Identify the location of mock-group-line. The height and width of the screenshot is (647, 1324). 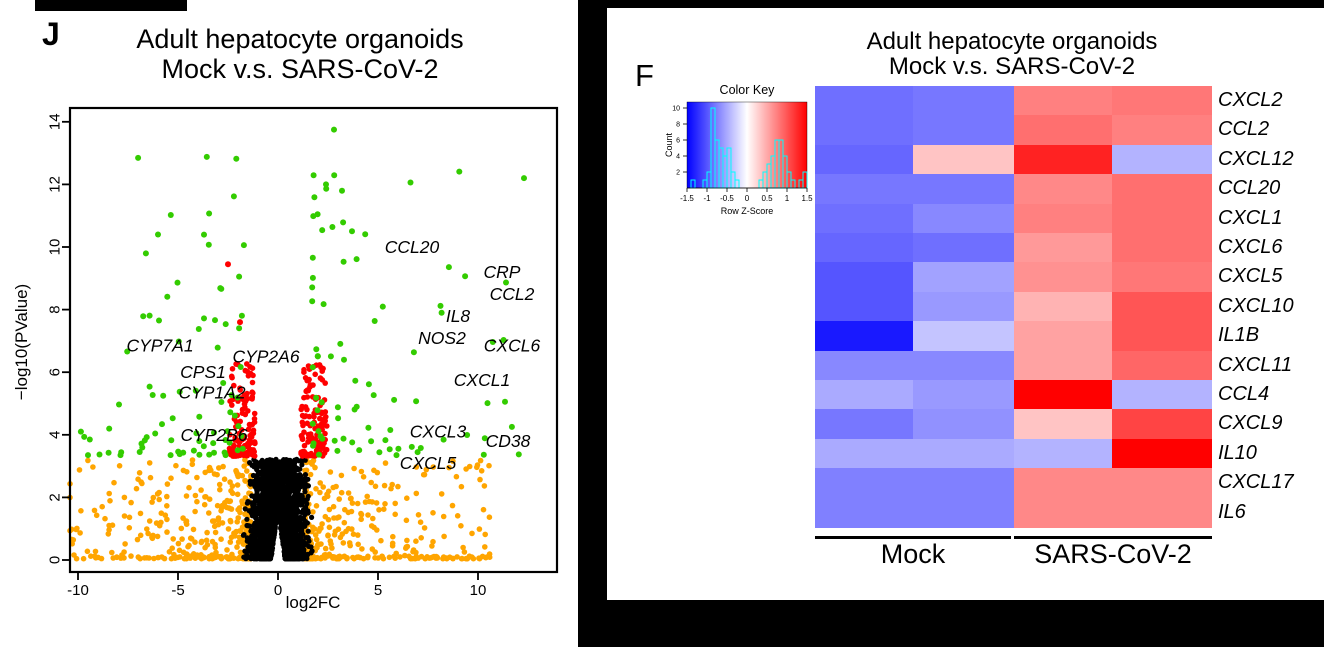
(913, 537).